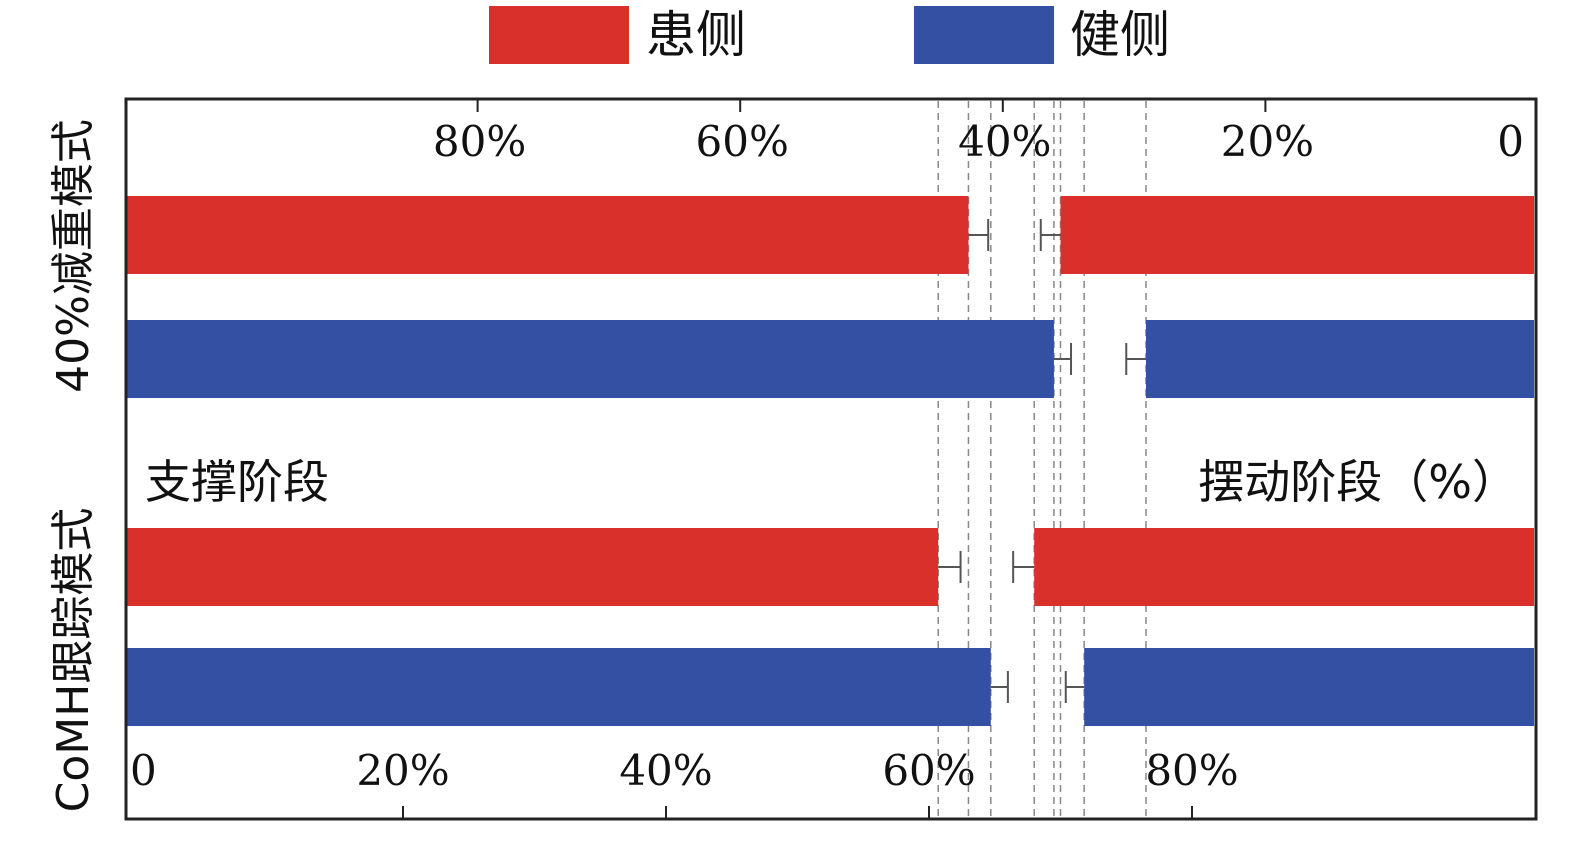 The image size is (1575, 852). What do you see at coordinates (984, 35) in the screenshot?
I see `legend-swatch-healthy` at bounding box center [984, 35].